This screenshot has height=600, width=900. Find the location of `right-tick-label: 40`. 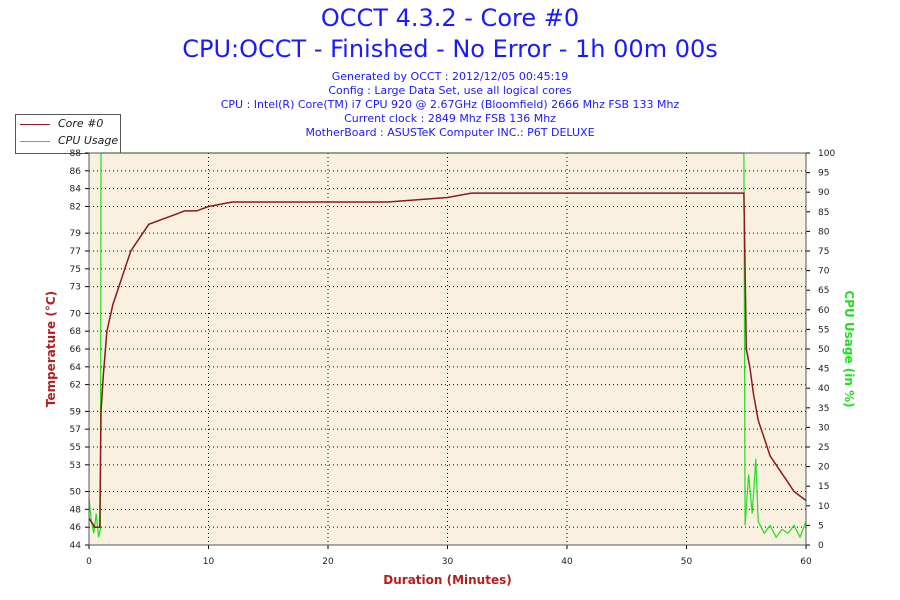

right-tick-label: 40 is located at coordinates (824, 389).